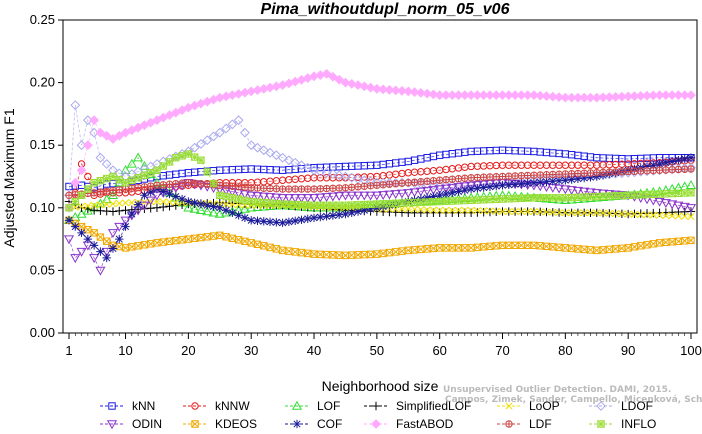  What do you see at coordinates (68, 350) in the screenshot?
I see `x-tick-label: 1` at bounding box center [68, 350].